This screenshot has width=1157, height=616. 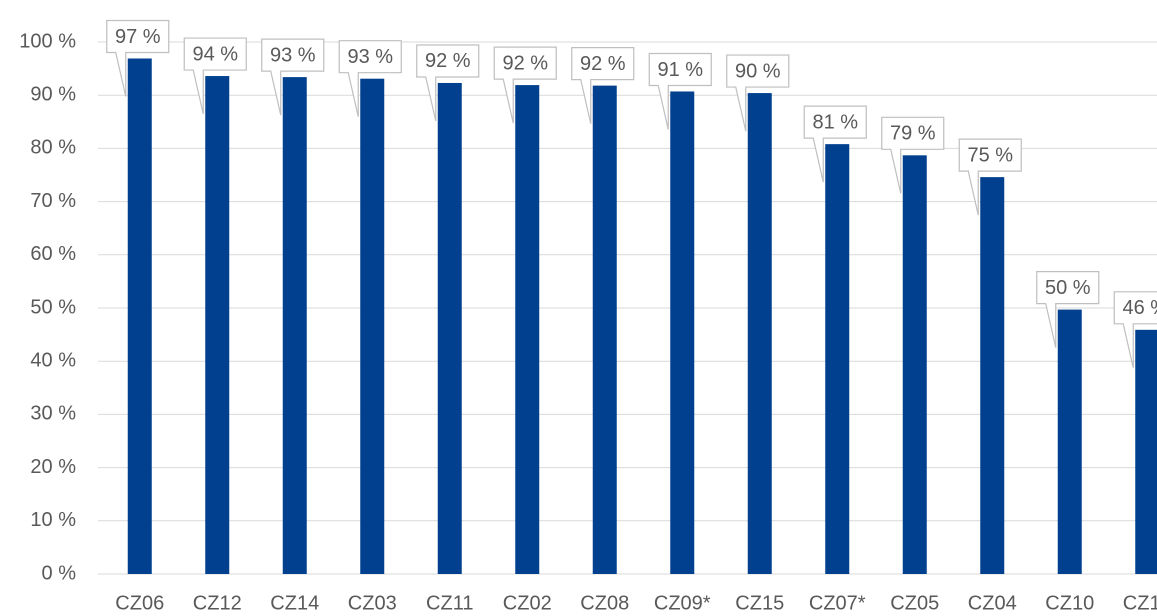 What do you see at coordinates (294, 603) in the screenshot?
I see `x-tick-label: CZ14` at bounding box center [294, 603].